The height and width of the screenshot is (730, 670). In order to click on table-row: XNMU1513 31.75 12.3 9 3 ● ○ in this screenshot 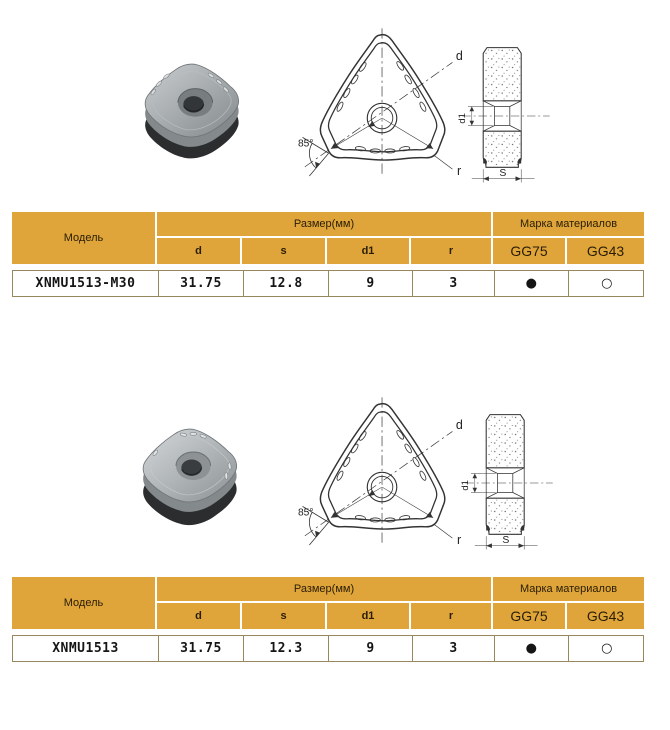, I will do `click(328, 648)`.